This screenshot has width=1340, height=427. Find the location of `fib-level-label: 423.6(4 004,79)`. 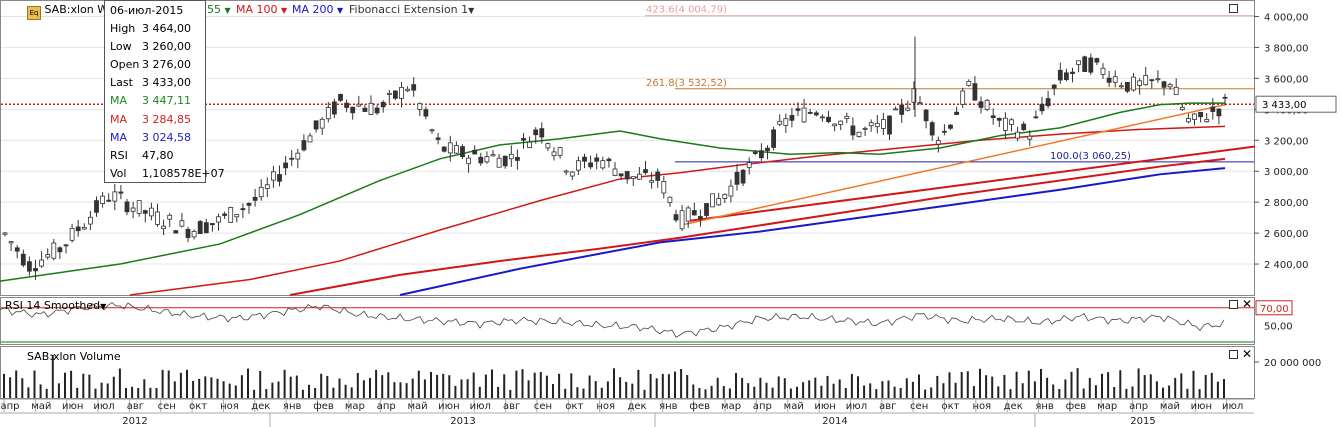

fib-level-label: 423.6(4 004,79) is located at coordinates (686, 10).